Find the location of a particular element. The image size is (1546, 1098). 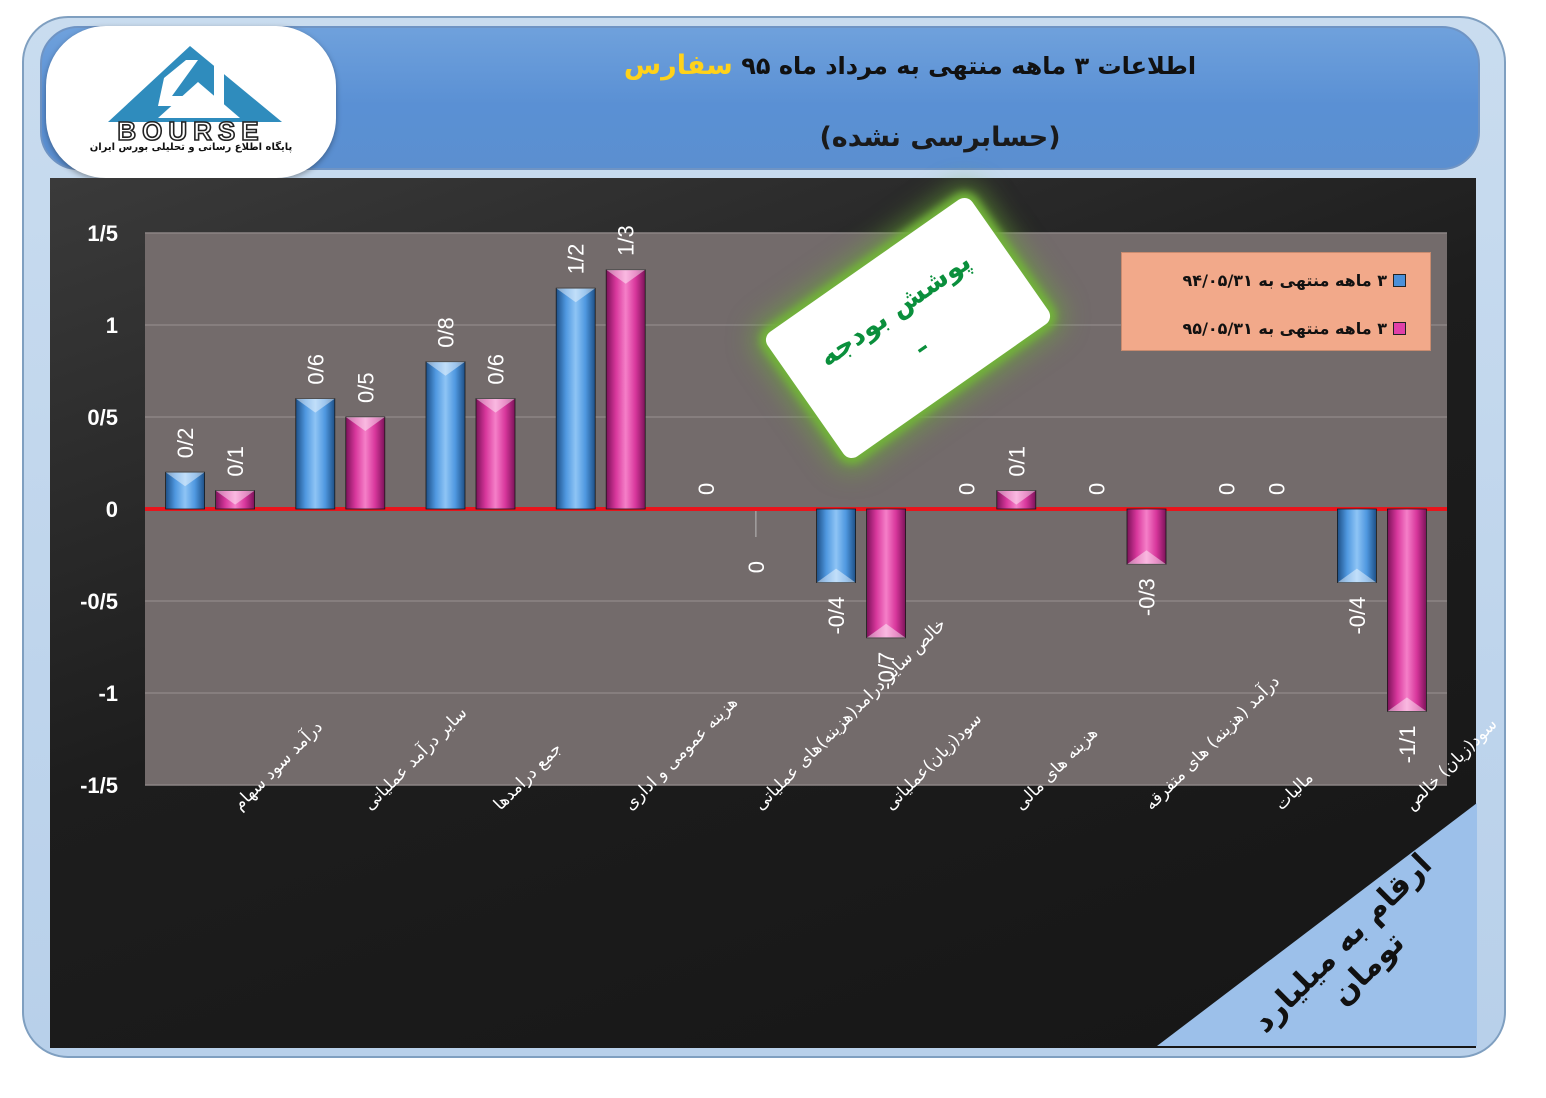

legend-item-series-2: ۳ ماهه منتهی به ۹۵/۰۵/۳۱ is located at coordinates (1294, 328).